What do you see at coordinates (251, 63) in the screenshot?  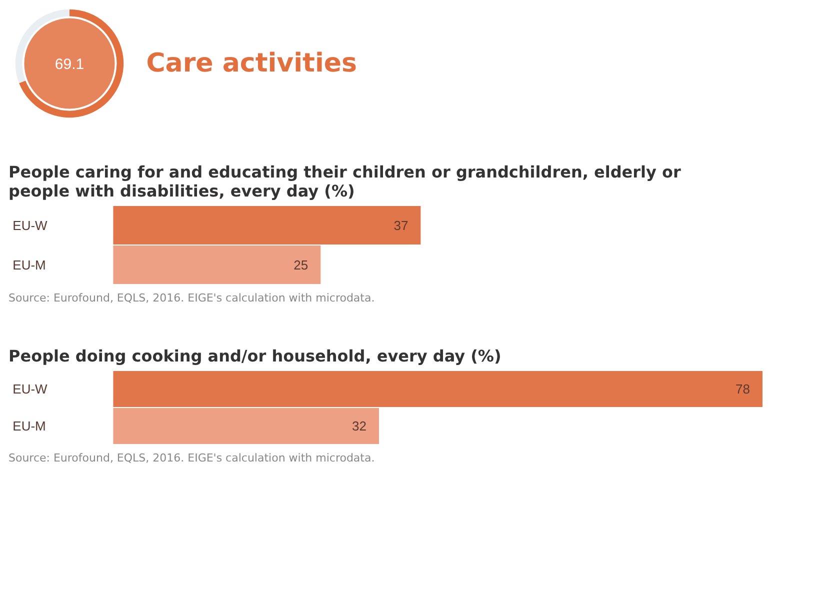 I see `text: Care activities` at bounding box center [251, 63].